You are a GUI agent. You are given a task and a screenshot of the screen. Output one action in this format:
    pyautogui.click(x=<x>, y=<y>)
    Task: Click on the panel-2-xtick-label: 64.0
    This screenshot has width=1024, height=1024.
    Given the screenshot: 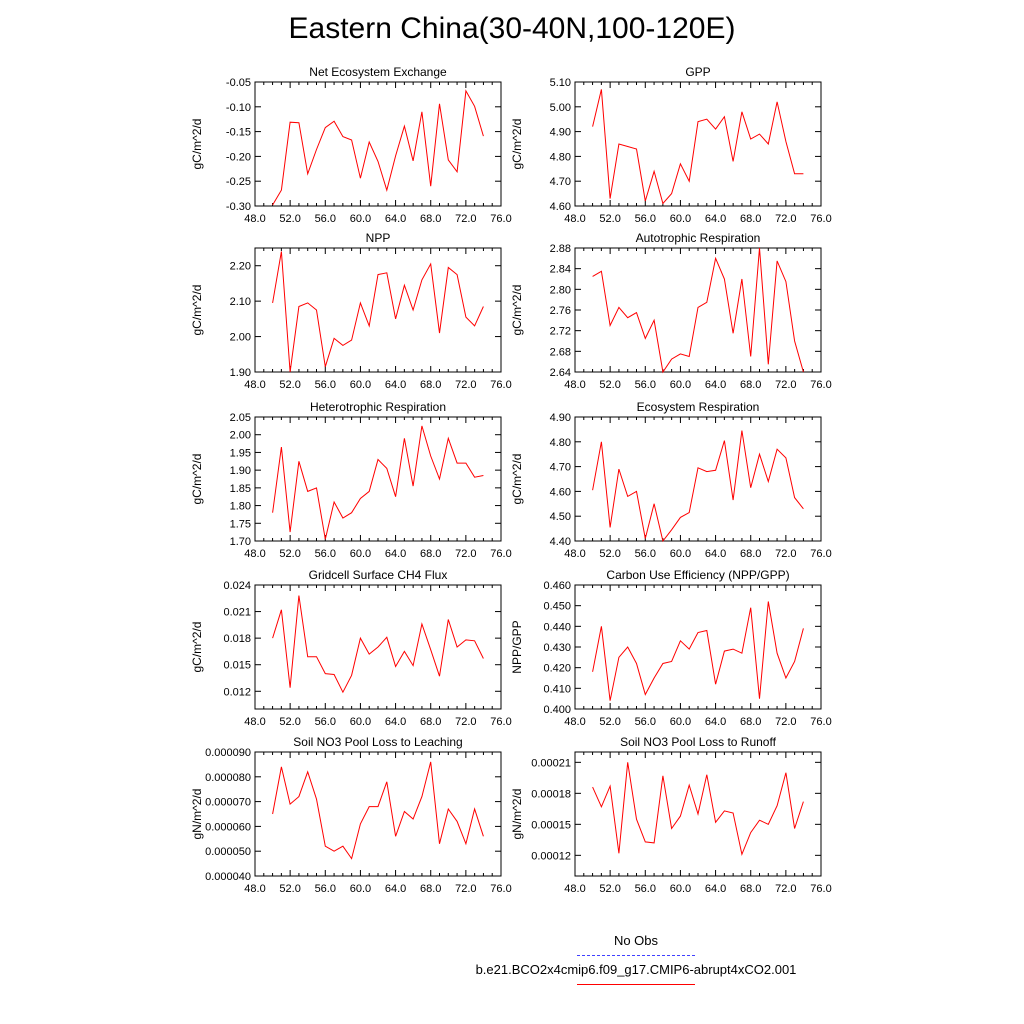 What is the action you would take?
    pyautogui.click(x=715, y=219)
    